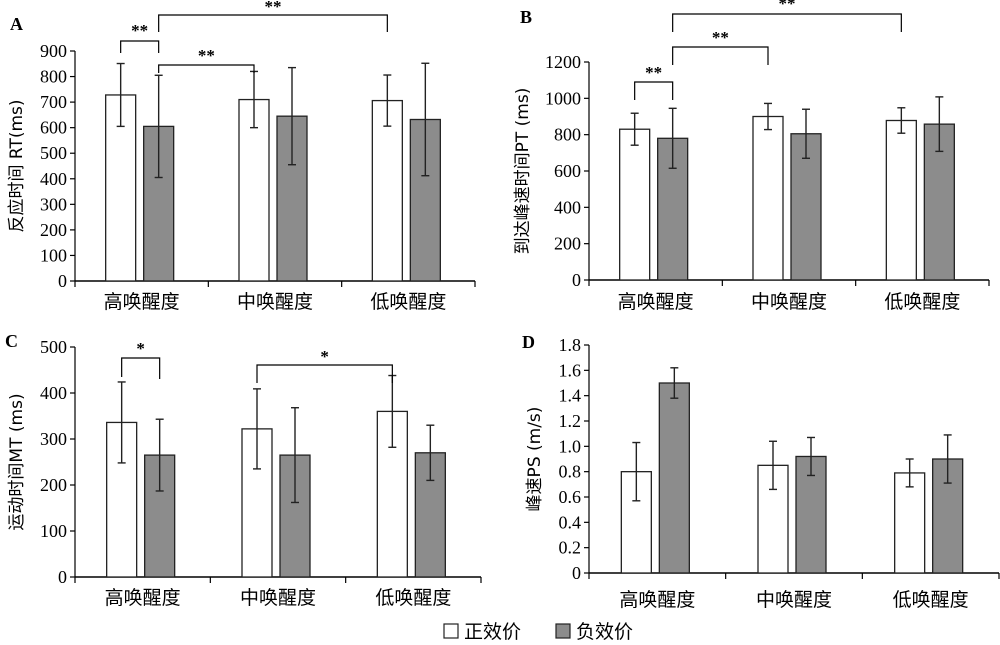 This screenshot has width=1000, height=645. What do you see at coordinates (17, 165) in the screenshot?
I see `y-axis-label: 反应时间 RT(ms)` at bounding box center [17, 165].